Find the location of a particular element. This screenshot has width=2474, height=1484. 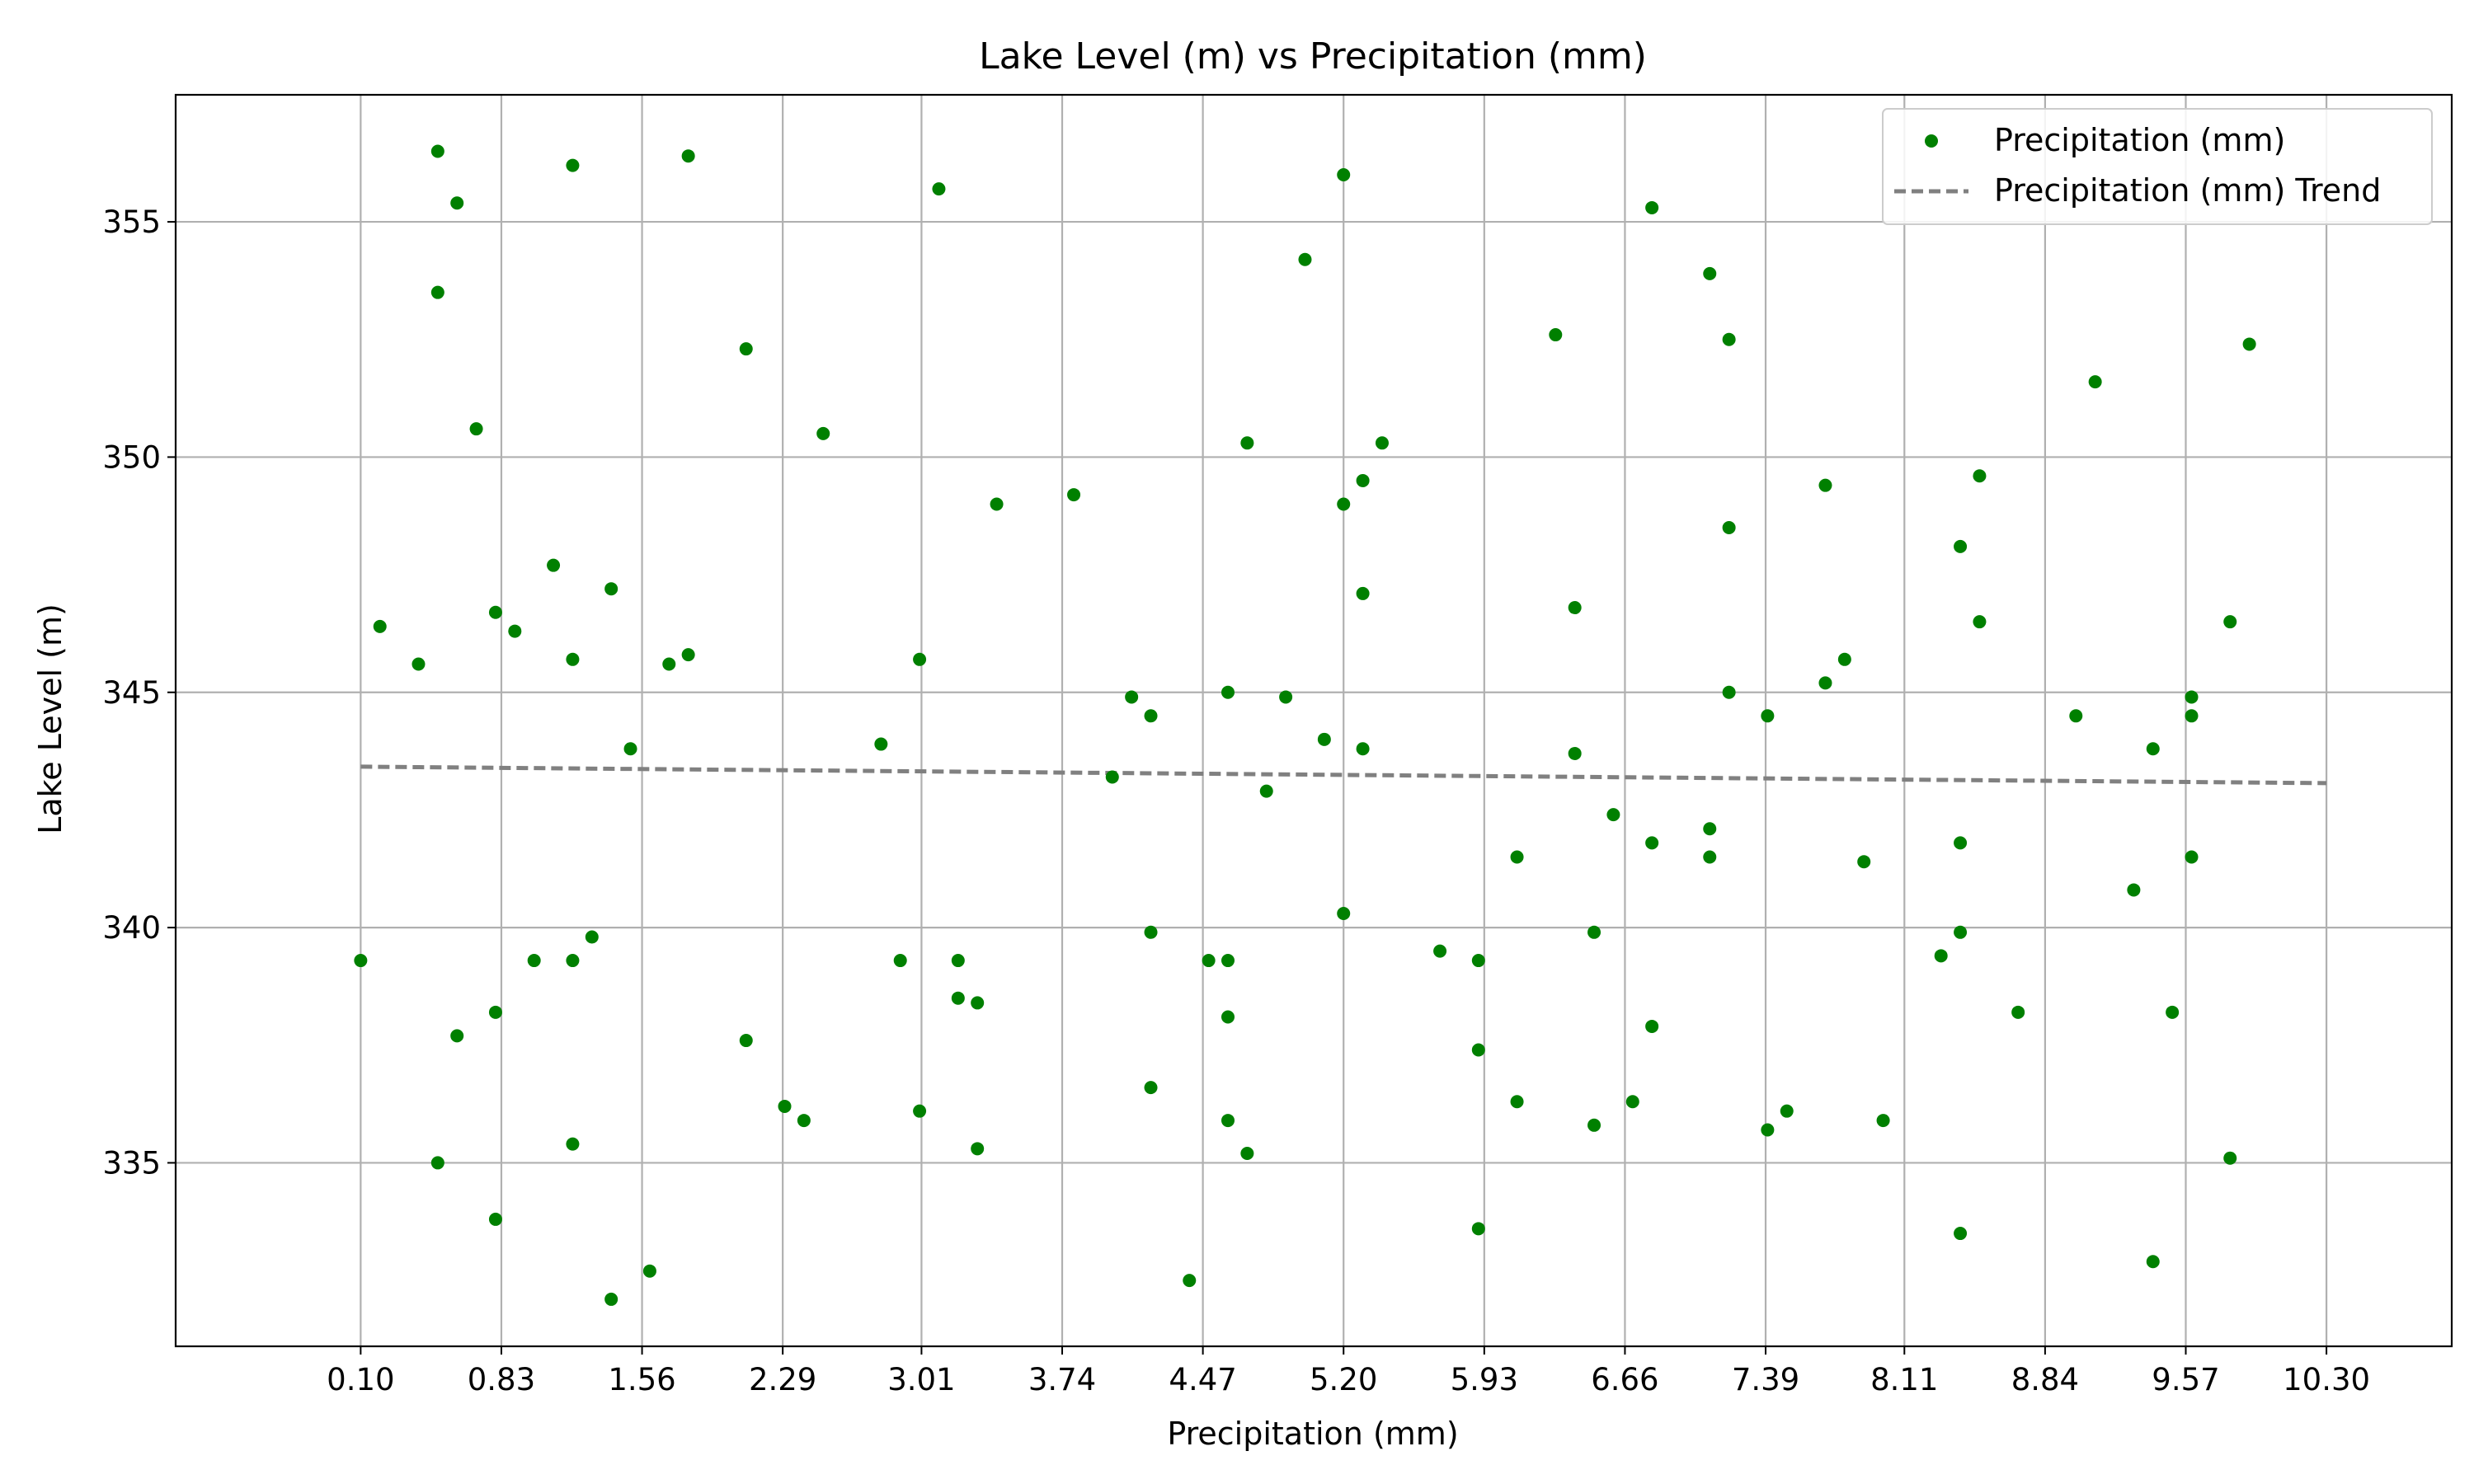

x-axis-label: Precipitation (mm) is located at coordinates (1312, 1434).